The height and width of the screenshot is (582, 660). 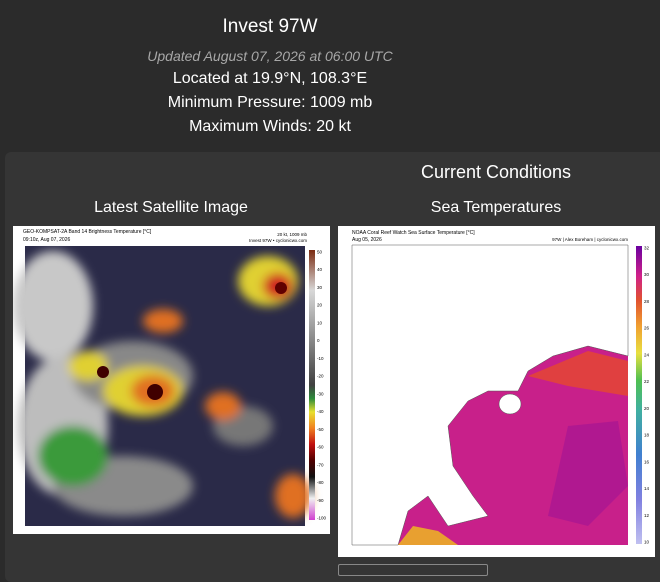 I want to click on colorbar-label: -90, so click(x=320, y=500).